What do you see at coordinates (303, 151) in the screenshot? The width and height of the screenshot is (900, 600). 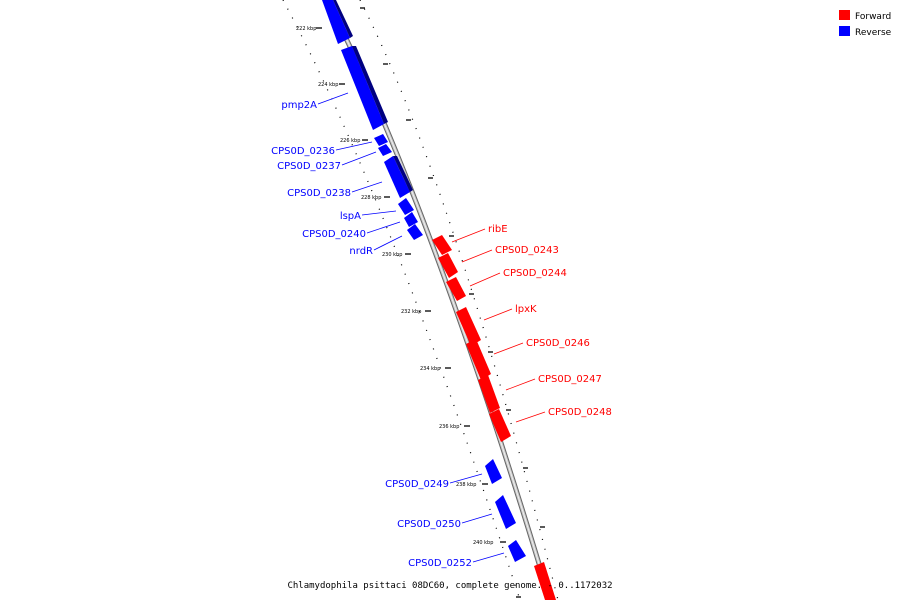 I see `gene-label-reverse: CPS0D_0236` at bounding box center [303, 151].